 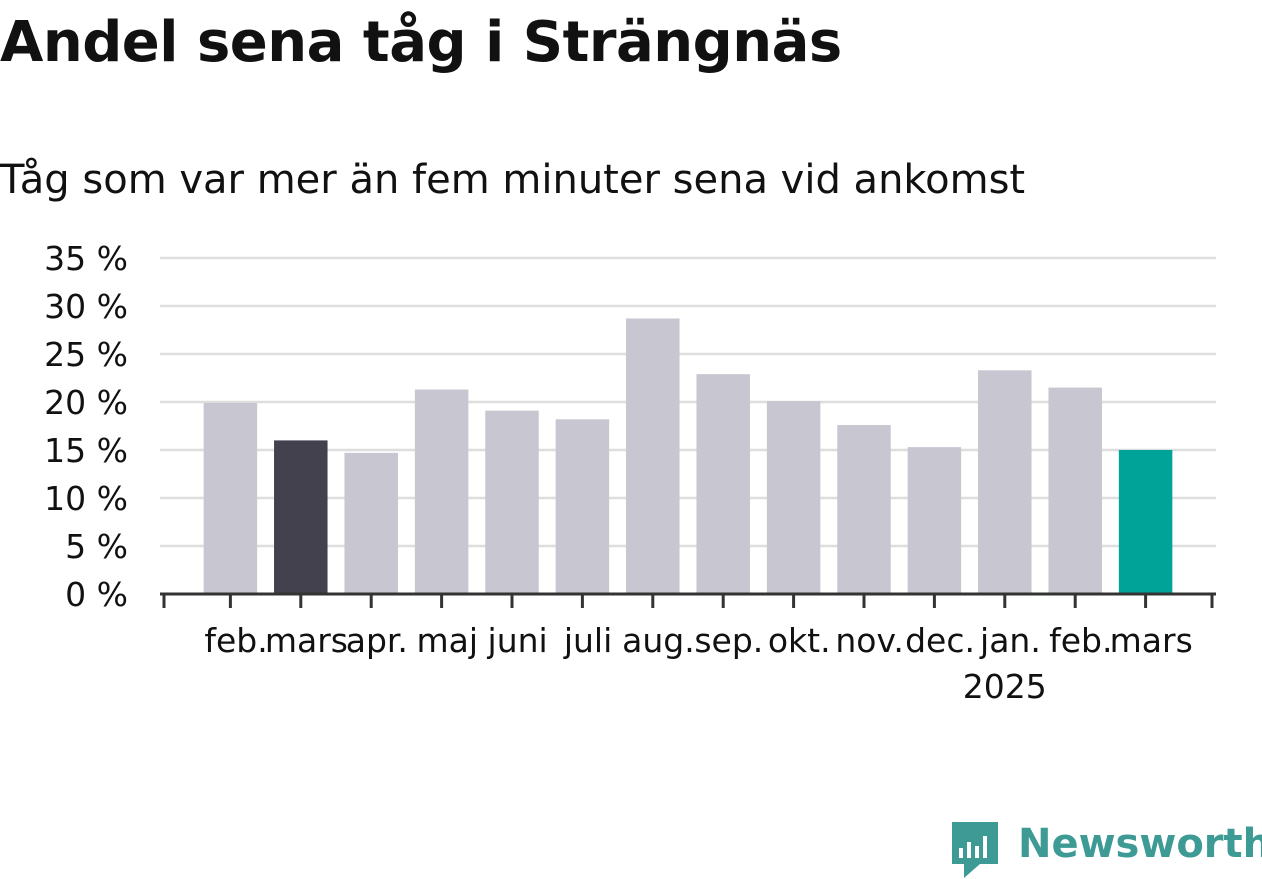 What do you see at coordinates (517, 640) in the screenshot?
I see `x-tick-label: juni` at bounding box center [517, 640].